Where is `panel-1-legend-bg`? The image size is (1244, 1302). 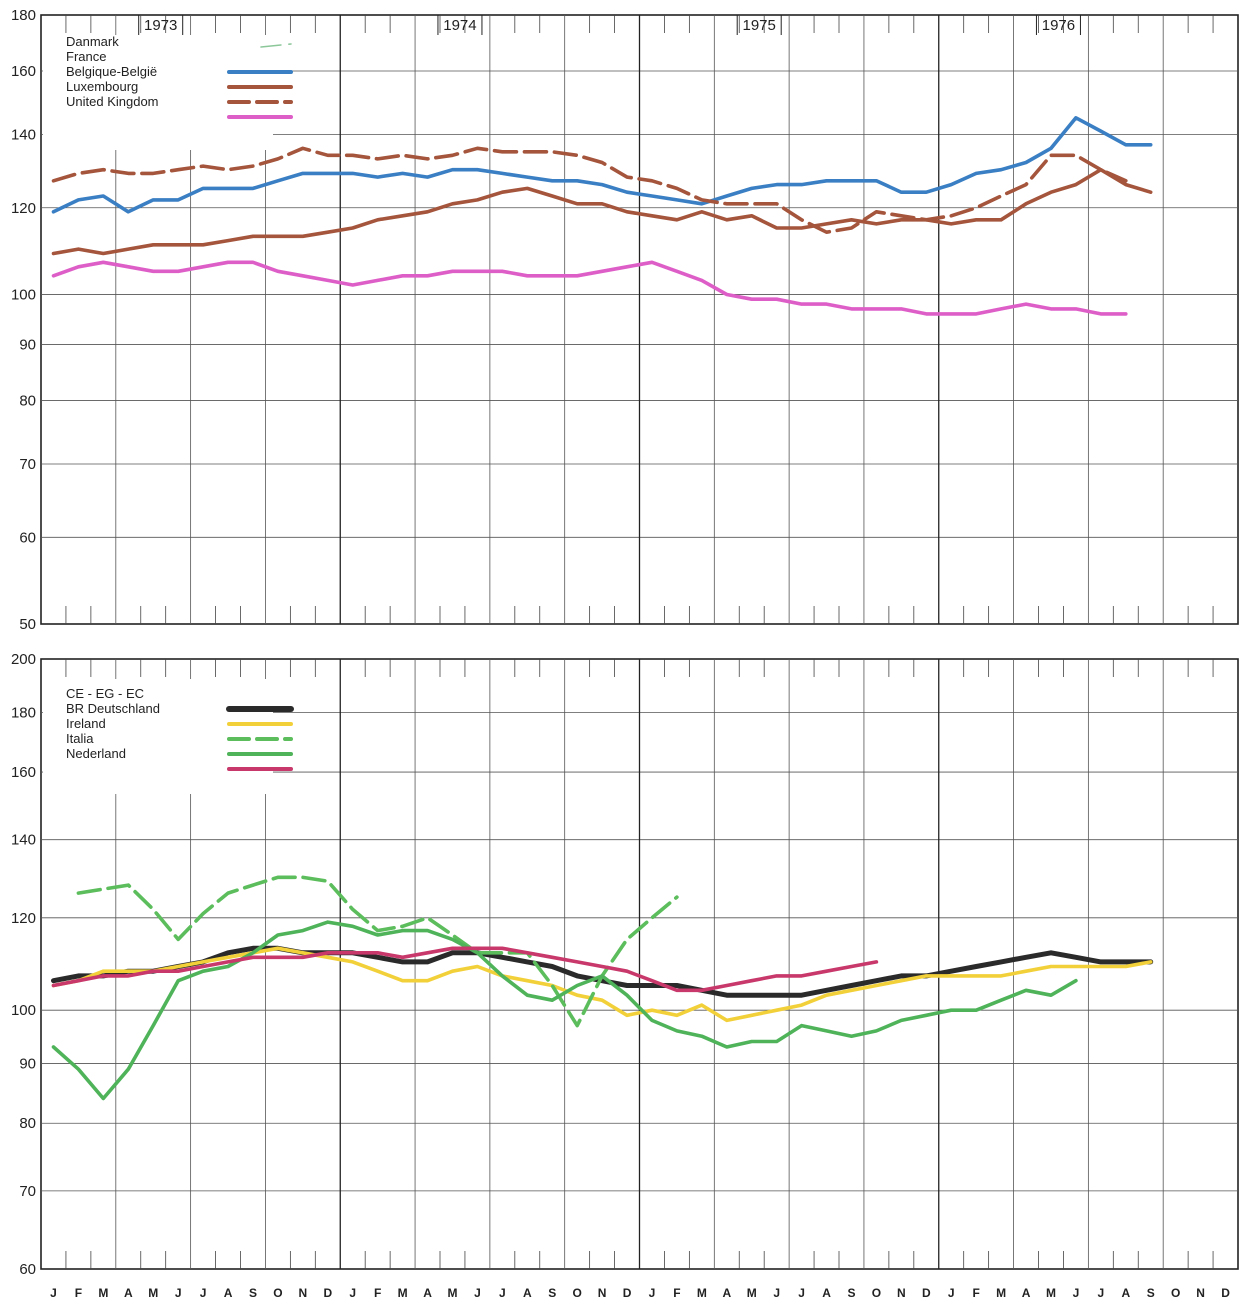 panel-1-legend-bg is located at coordinates (158, 92).